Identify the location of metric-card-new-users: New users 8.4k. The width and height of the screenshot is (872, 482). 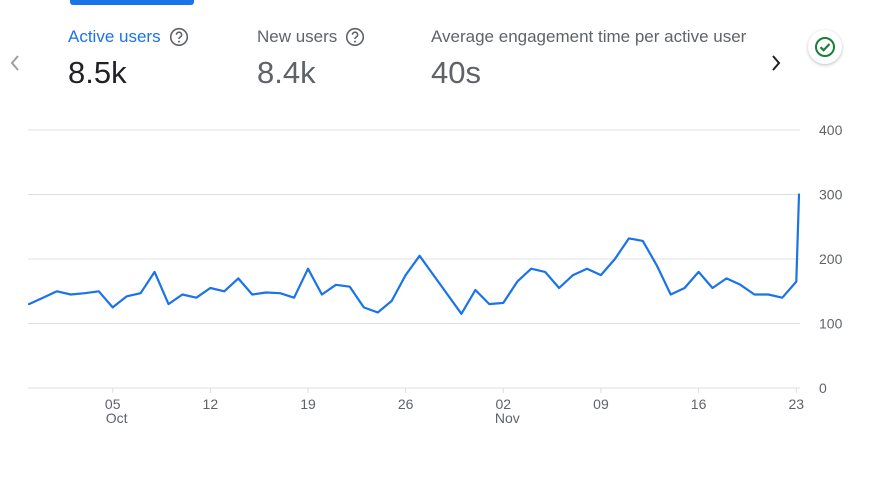
(311, 57).